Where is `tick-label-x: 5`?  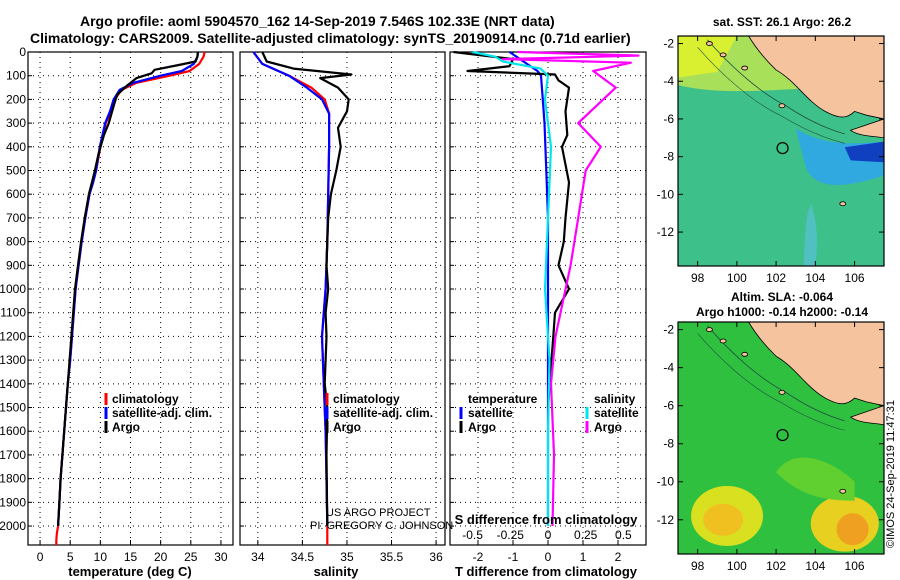 tick-label-x: 5 is located at coordinates (70, 557).